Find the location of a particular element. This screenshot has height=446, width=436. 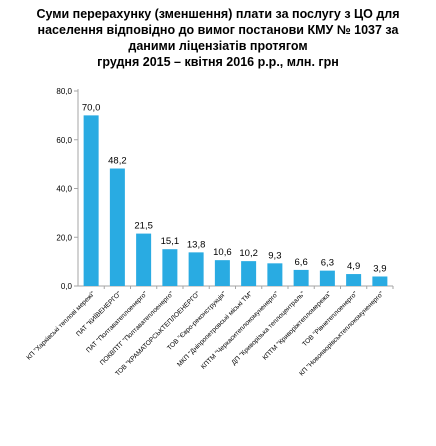

chart-title-line-3: даними ліцензіатів протягом is located at coordinates (218, 46).